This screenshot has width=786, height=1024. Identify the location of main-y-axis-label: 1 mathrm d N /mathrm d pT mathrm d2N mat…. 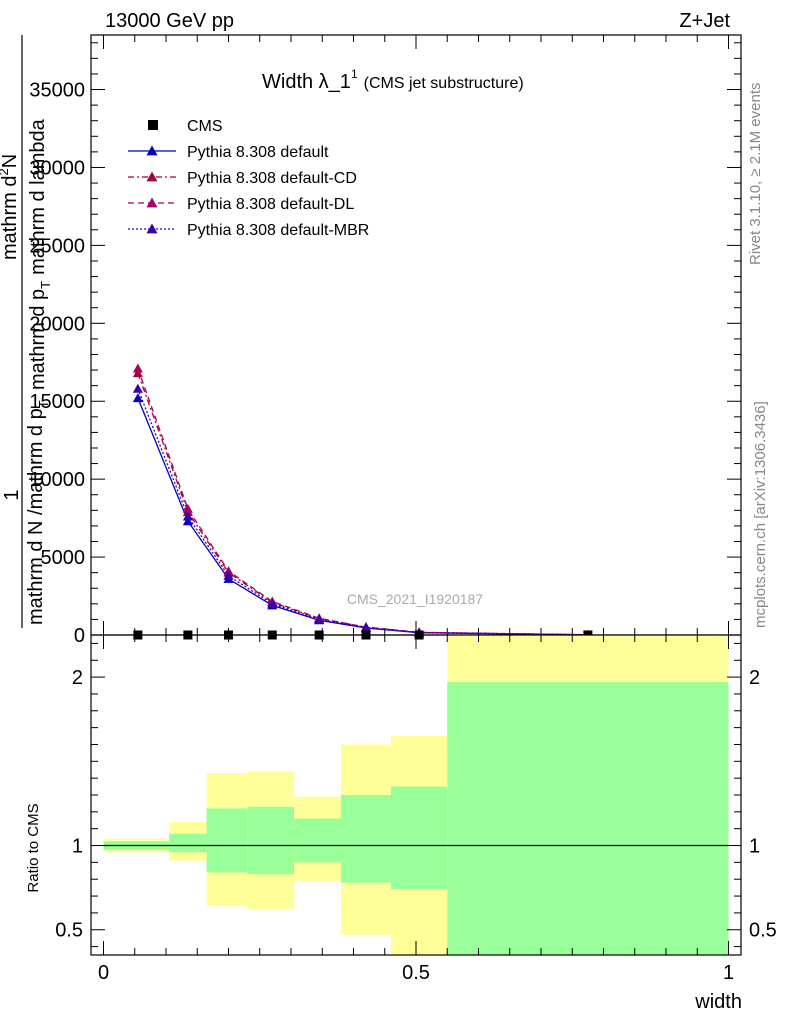
(26, 331).